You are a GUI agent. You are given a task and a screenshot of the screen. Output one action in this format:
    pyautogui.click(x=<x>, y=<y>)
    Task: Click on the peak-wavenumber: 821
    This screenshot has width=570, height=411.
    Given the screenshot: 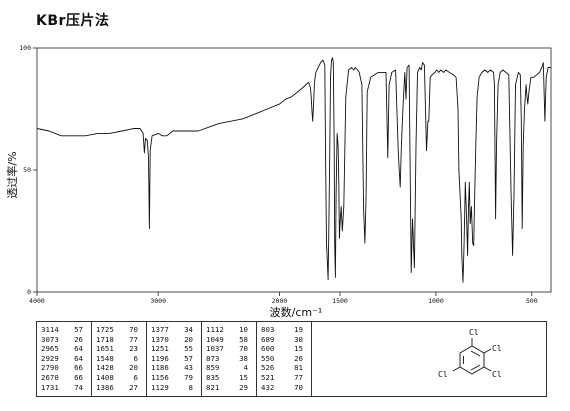 What is the action you would take?
    pyautogui.click(x=213, y=387)
    